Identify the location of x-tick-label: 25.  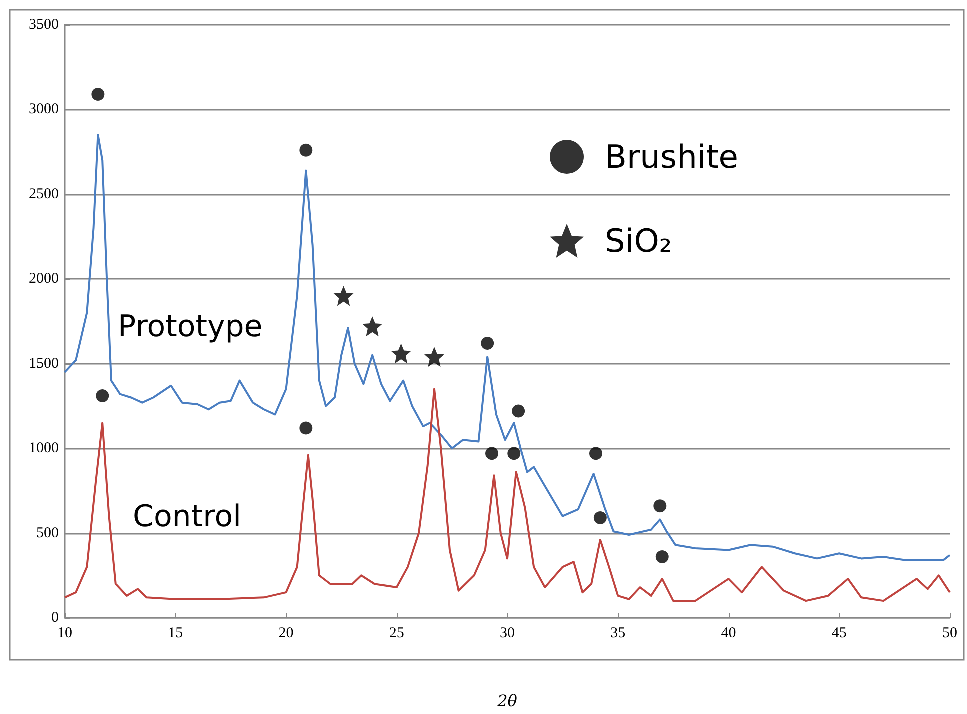
(396, 634).